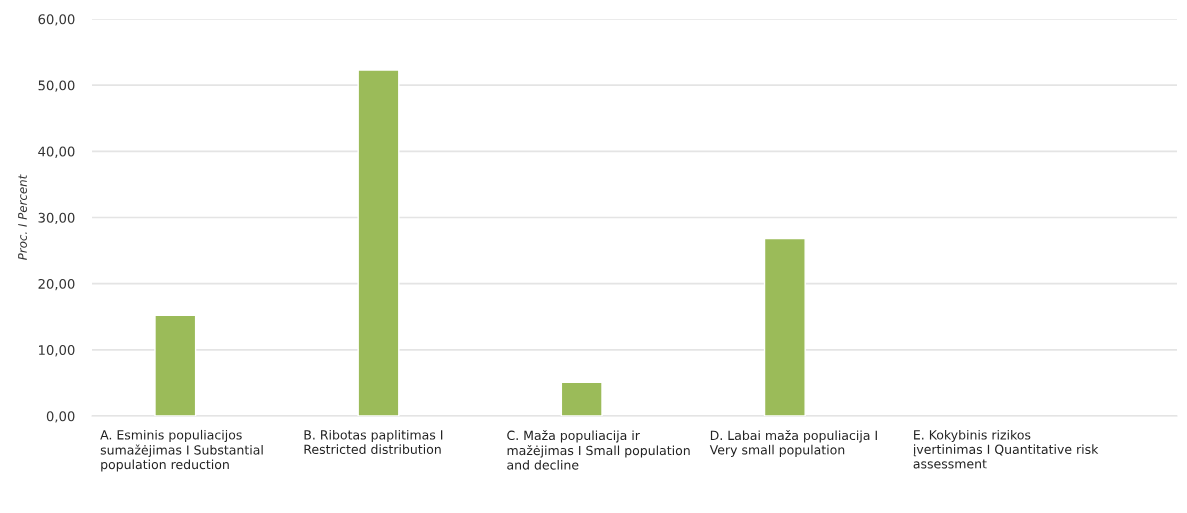 This screenshot has height=513, width=1187. I want to click on y-tick-label: 0,00, so click(60, 417).